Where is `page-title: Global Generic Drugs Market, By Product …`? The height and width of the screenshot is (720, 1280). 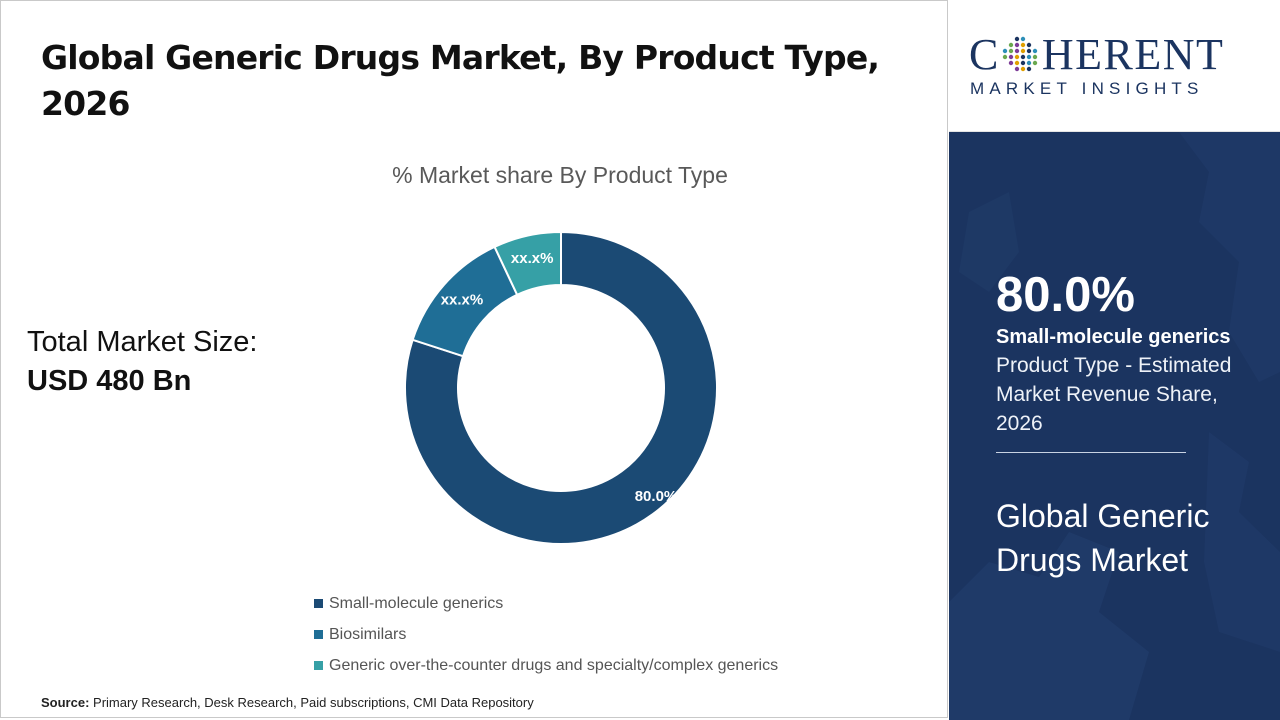
page-title: Global Generic Drugs Market, By Product … is located at coordinates (460, 80).